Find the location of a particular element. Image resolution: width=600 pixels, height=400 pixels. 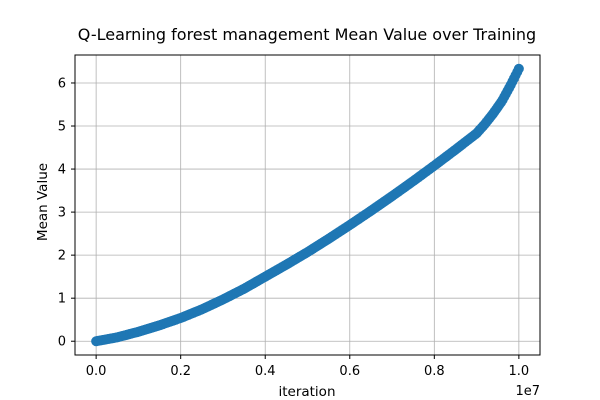

scatter-point is located at coordinates (518, 68).